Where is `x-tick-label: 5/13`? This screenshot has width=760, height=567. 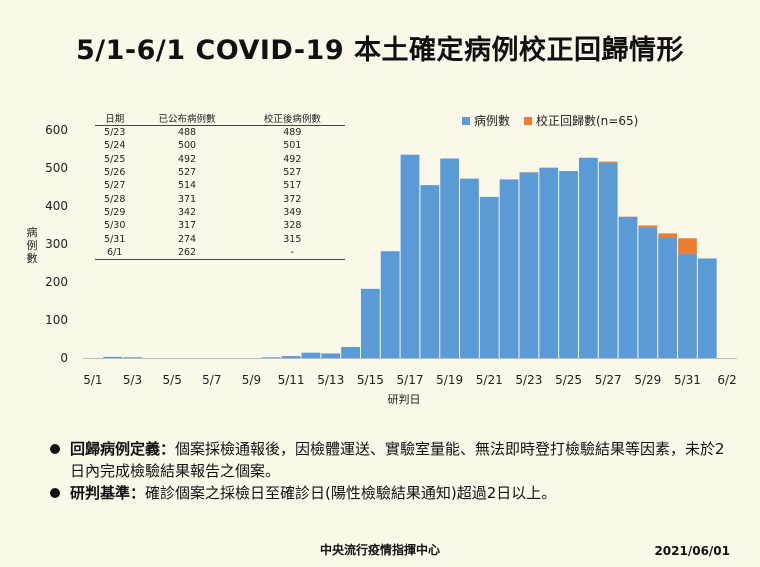
x-tick-label: 5/13 is located at coordinates (330, 380).